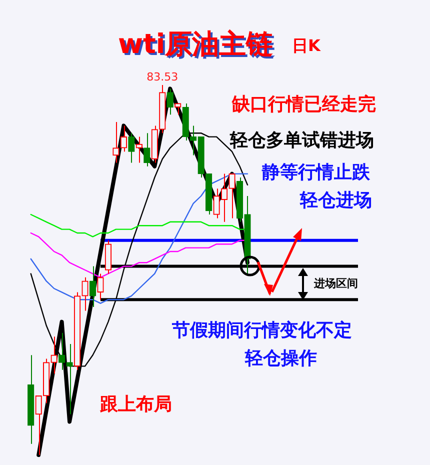  I want to click on annotation: 缺口行情已经走完, so click(304, 104).